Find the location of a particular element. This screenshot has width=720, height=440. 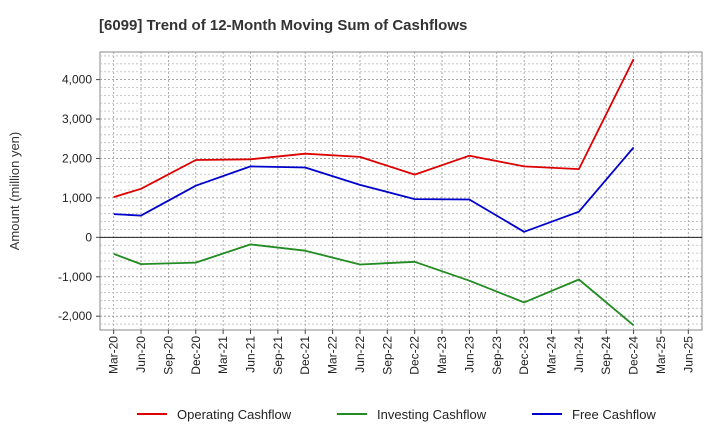

y-tick-label: 3,000 is located at coordinates (77, 119).